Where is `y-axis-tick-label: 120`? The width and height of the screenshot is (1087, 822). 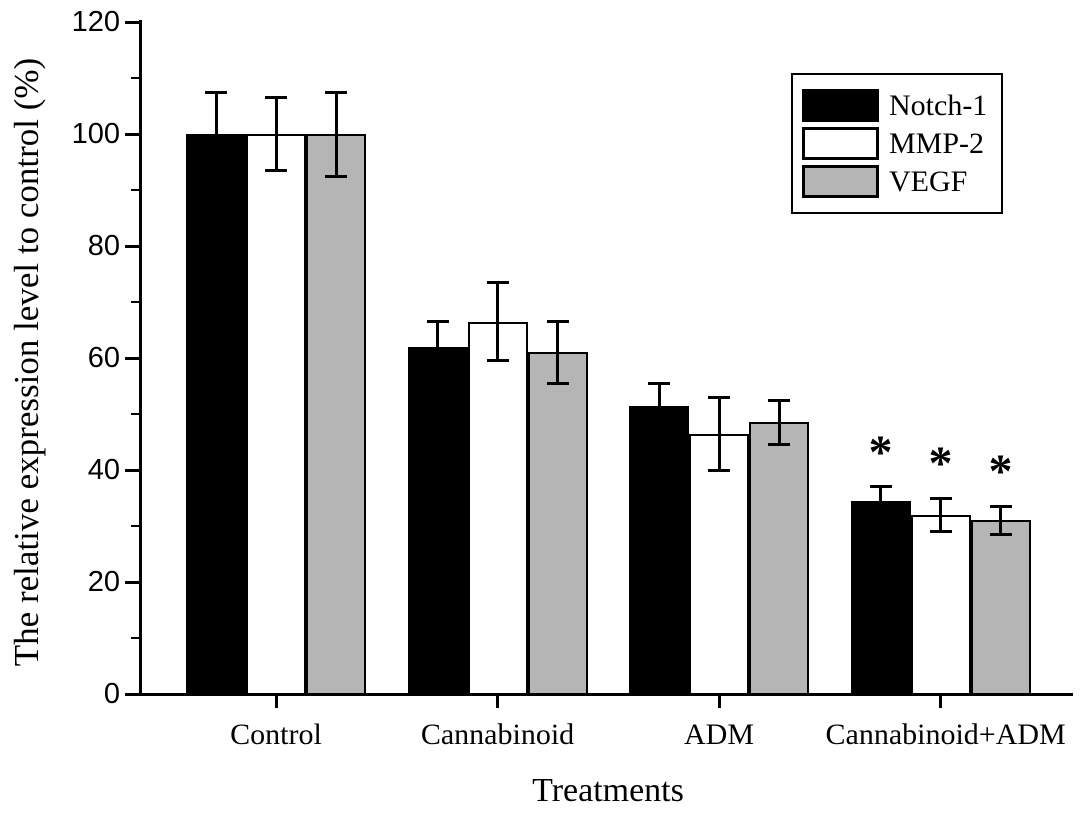 y-axis-tick-label: 120 is located at coordinates (95, 22).